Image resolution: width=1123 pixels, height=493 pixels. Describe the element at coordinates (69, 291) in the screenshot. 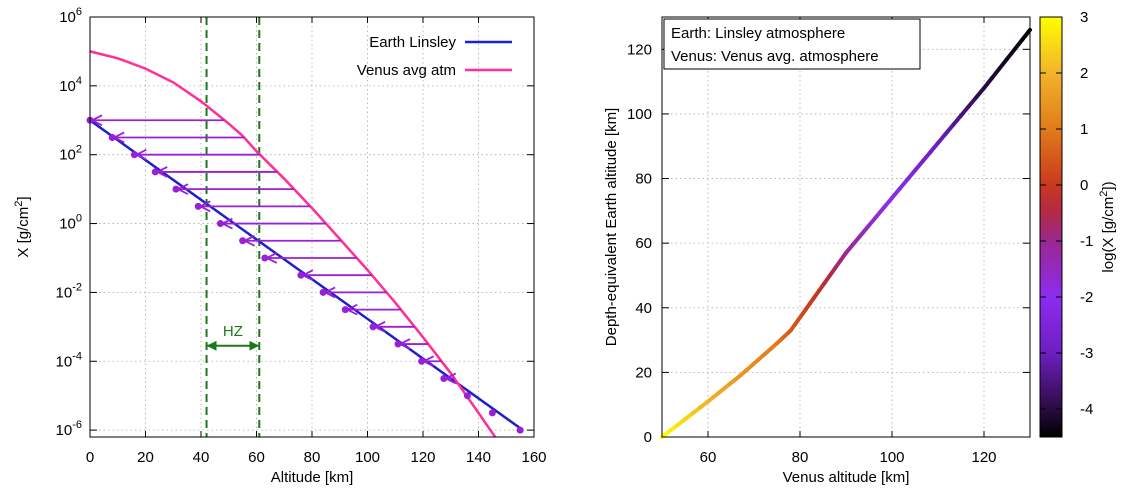

I see `left-y-tick-label: 10⁻²` at that location.